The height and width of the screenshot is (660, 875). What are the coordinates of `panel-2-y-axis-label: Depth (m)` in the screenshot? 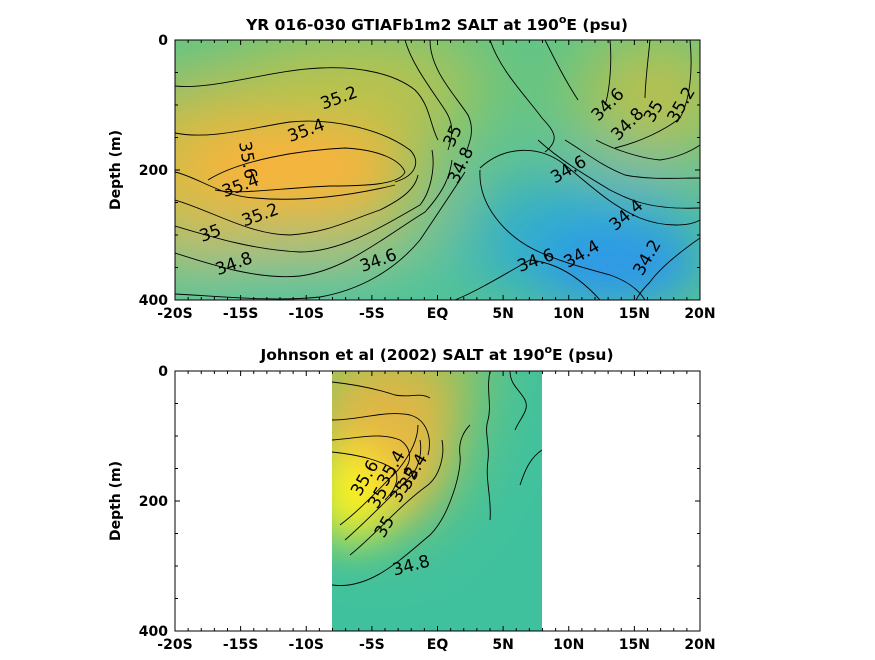 It's located at (116, 501).